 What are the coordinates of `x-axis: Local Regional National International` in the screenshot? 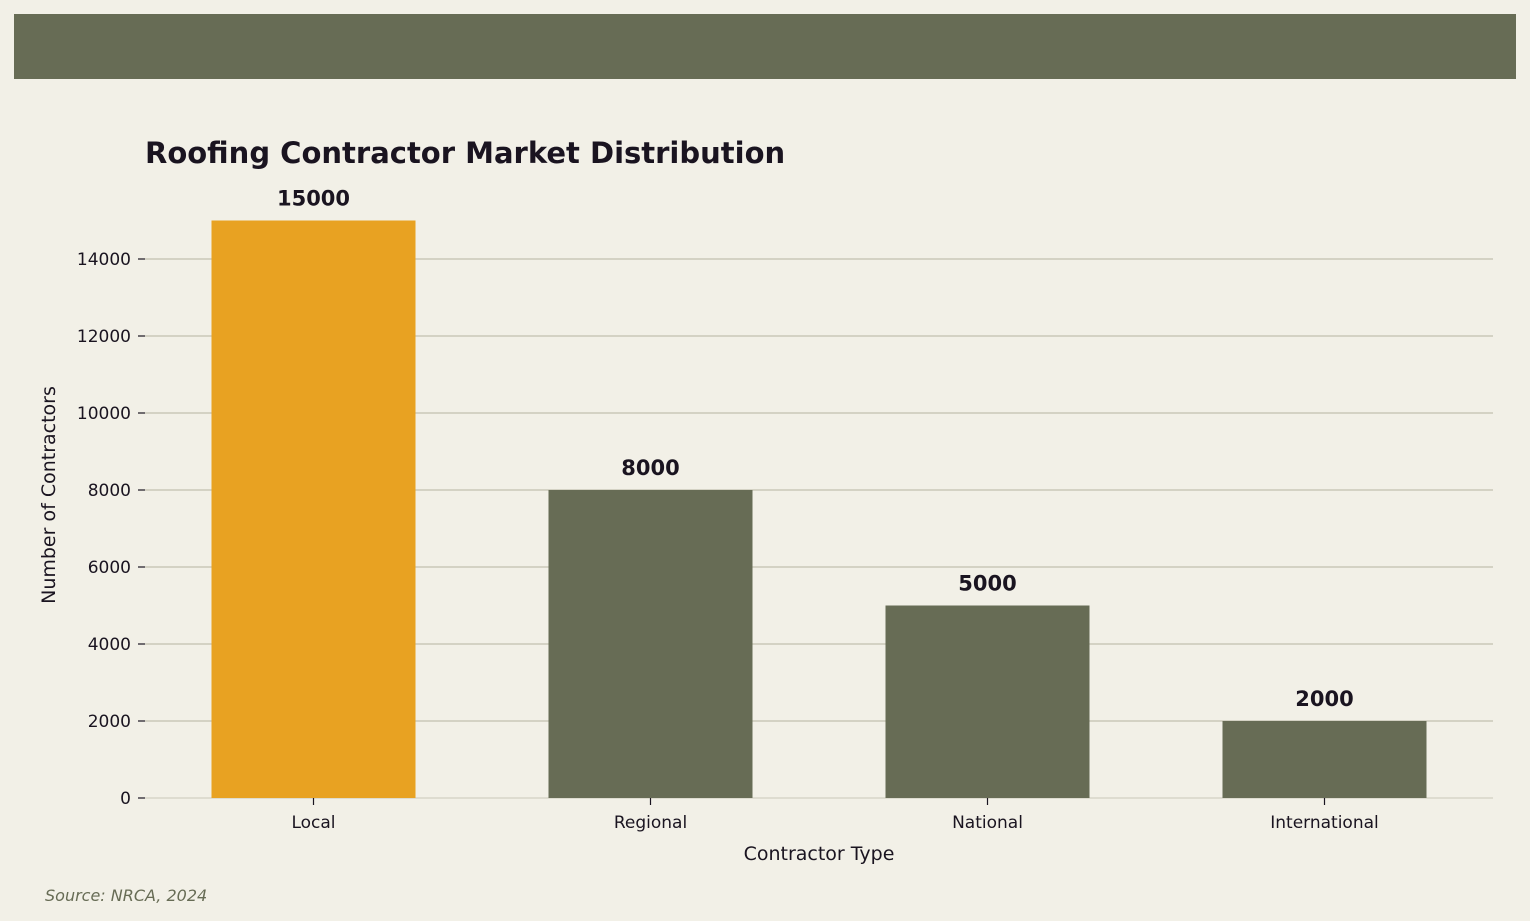 It's located at (835, 815).